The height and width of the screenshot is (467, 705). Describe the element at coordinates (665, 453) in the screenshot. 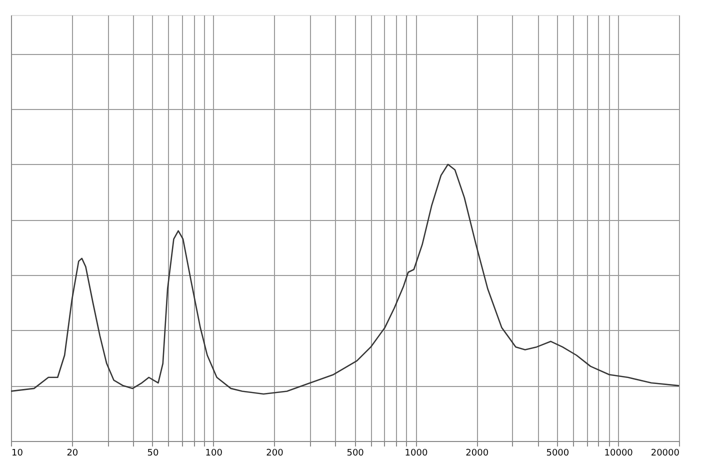

I see `x-tick-label: 20000` at that location.